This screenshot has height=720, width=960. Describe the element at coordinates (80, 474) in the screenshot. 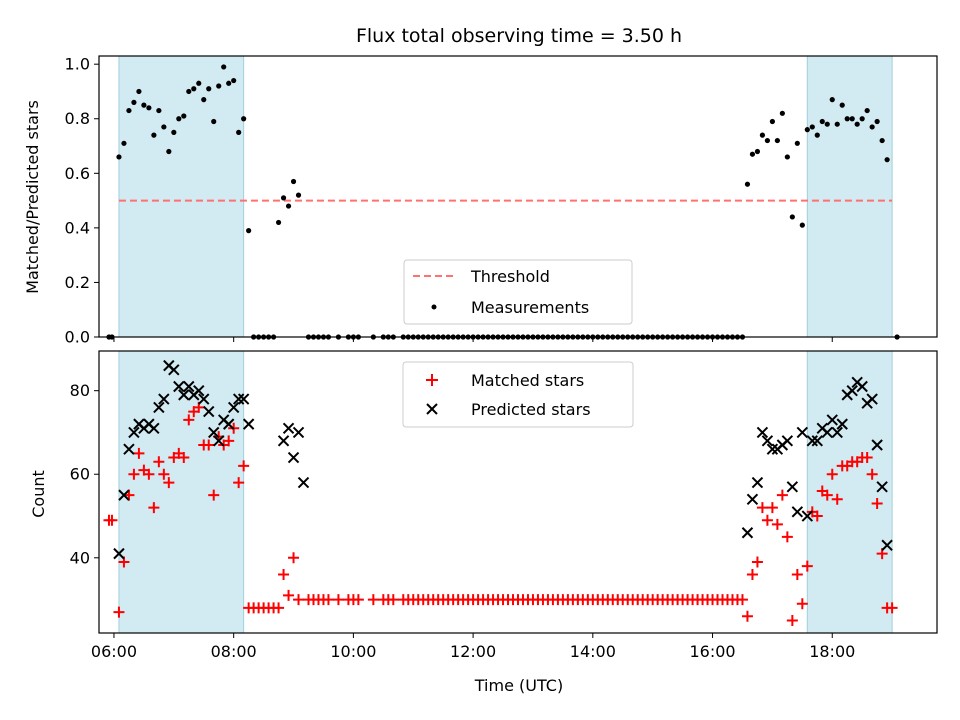

I see `y-tick-label: 60` at that location.